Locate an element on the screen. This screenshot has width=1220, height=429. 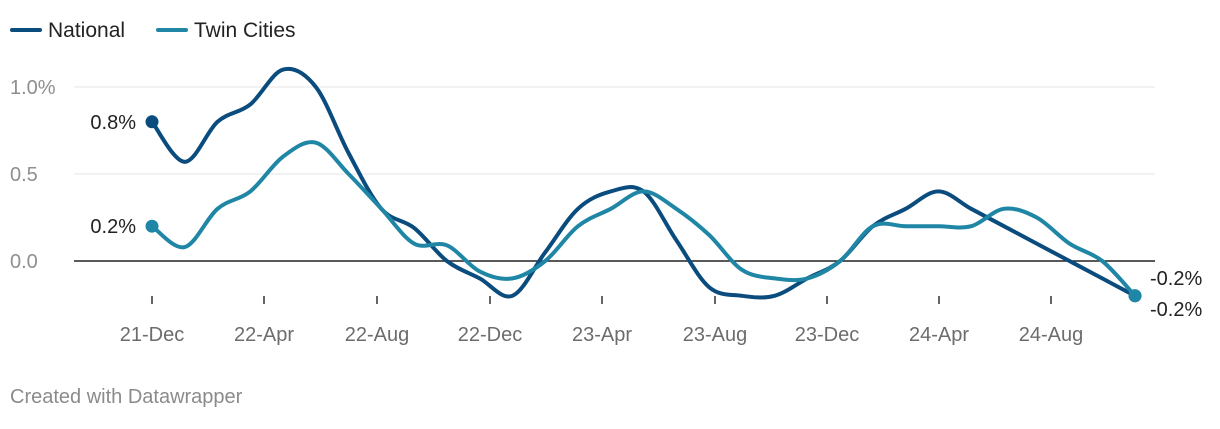
series-end-point is located at coordinates (1135, 296).